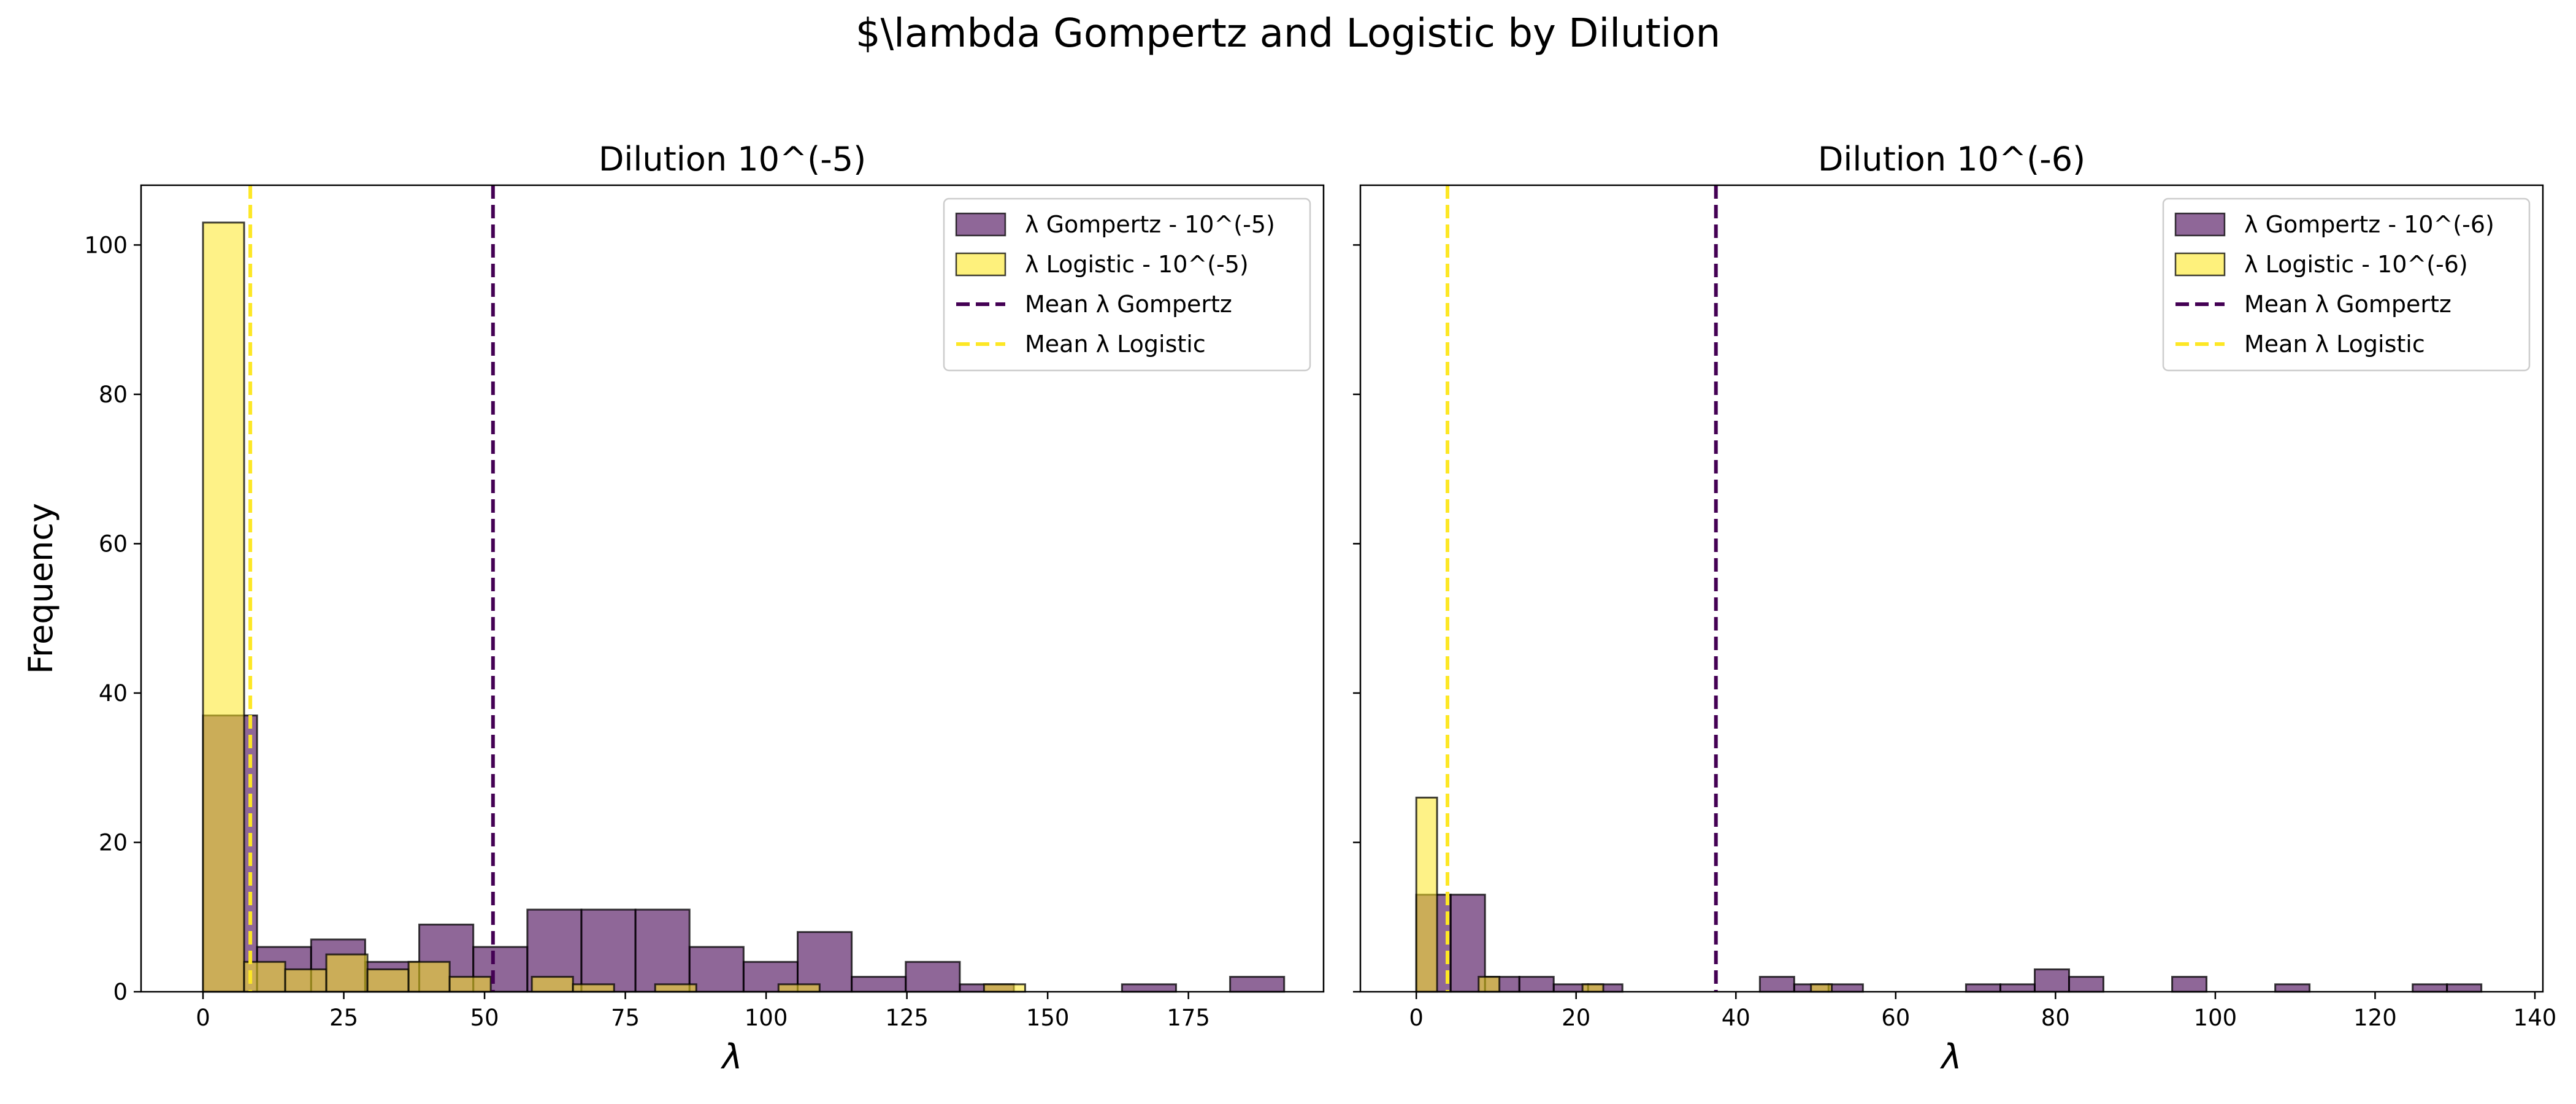  What do you see at coordinates (1048, 1018) in the screenshot?
I see `panel-1-x-tick-label-7: 150` at bounding box center [1048, 1018].